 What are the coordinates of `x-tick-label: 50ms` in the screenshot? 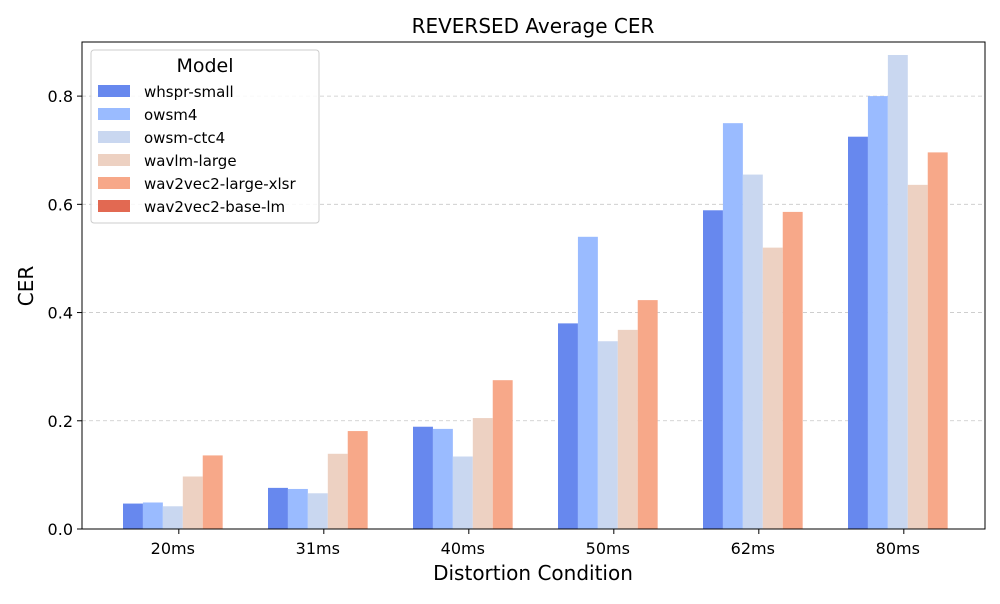 It's located at (608, 548).